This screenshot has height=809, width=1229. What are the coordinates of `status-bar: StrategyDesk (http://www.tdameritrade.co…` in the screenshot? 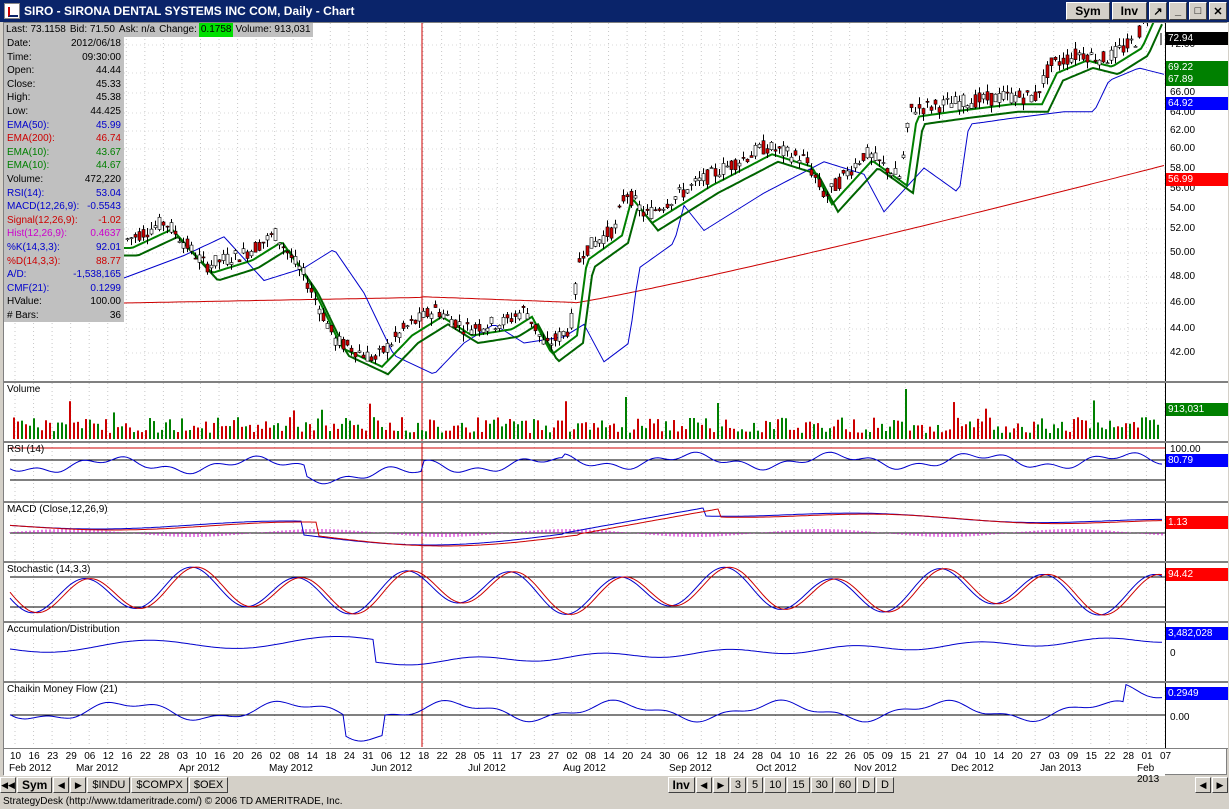 It's located at (173, 801).